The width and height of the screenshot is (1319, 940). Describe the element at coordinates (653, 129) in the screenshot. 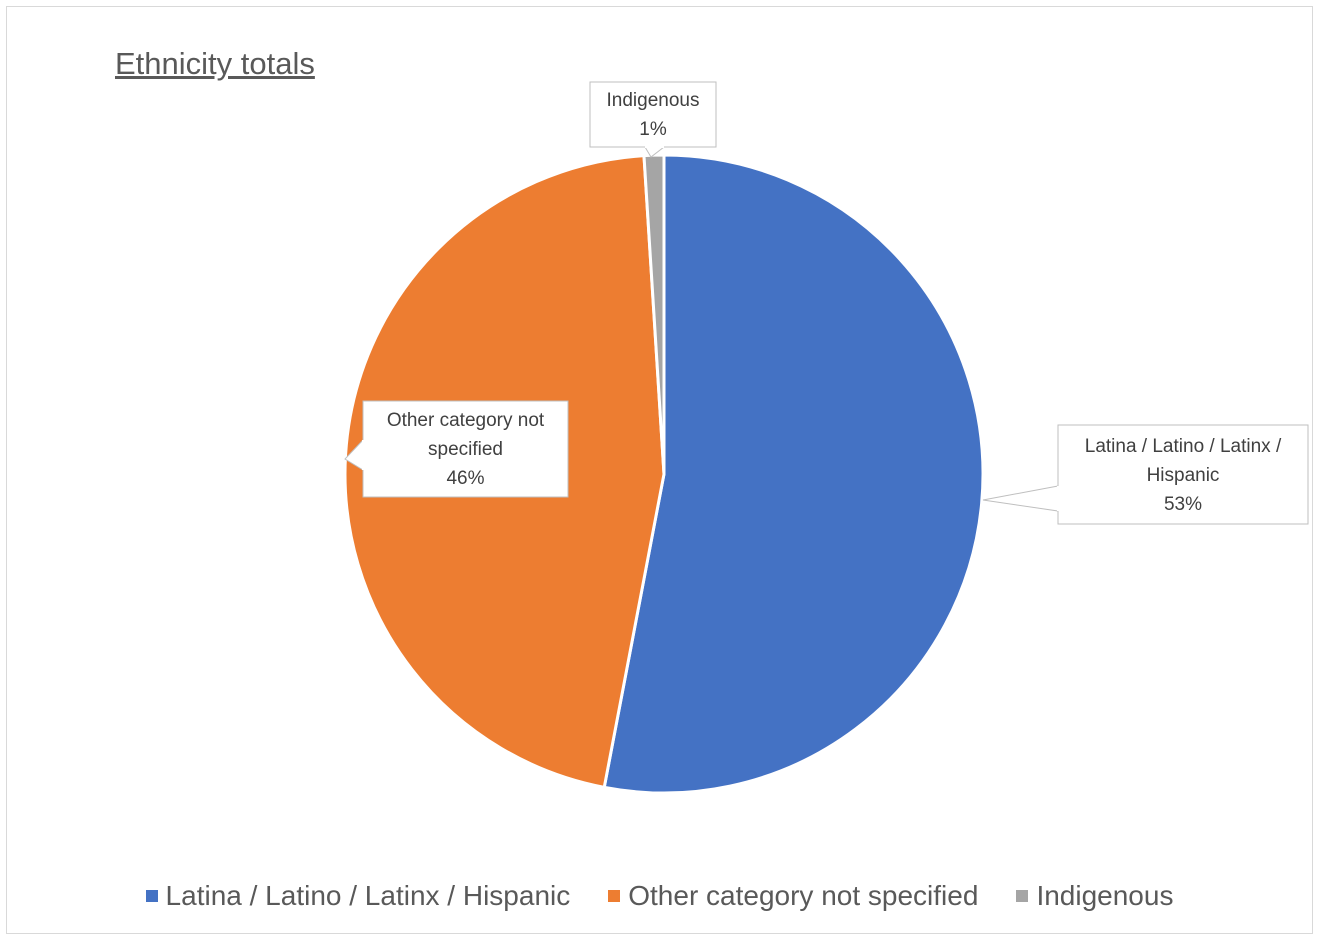

I see `data-label-text-indigenous-1: 1%` at that location.